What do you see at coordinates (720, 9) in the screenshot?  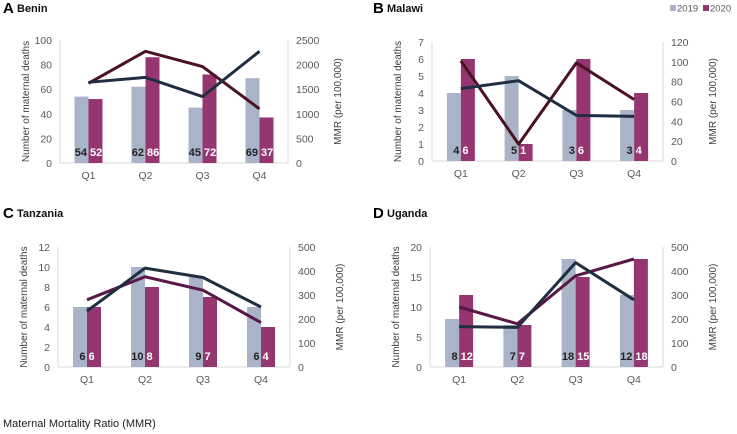 I see `legend-label: 2020` at bounding box center [720, 9].